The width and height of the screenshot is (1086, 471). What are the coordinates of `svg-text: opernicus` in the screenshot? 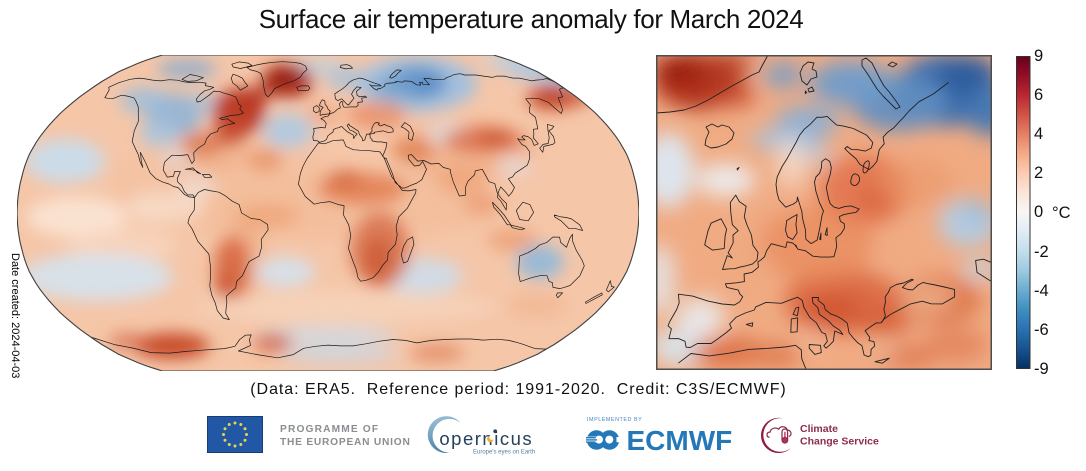 It's located at (486, 438).